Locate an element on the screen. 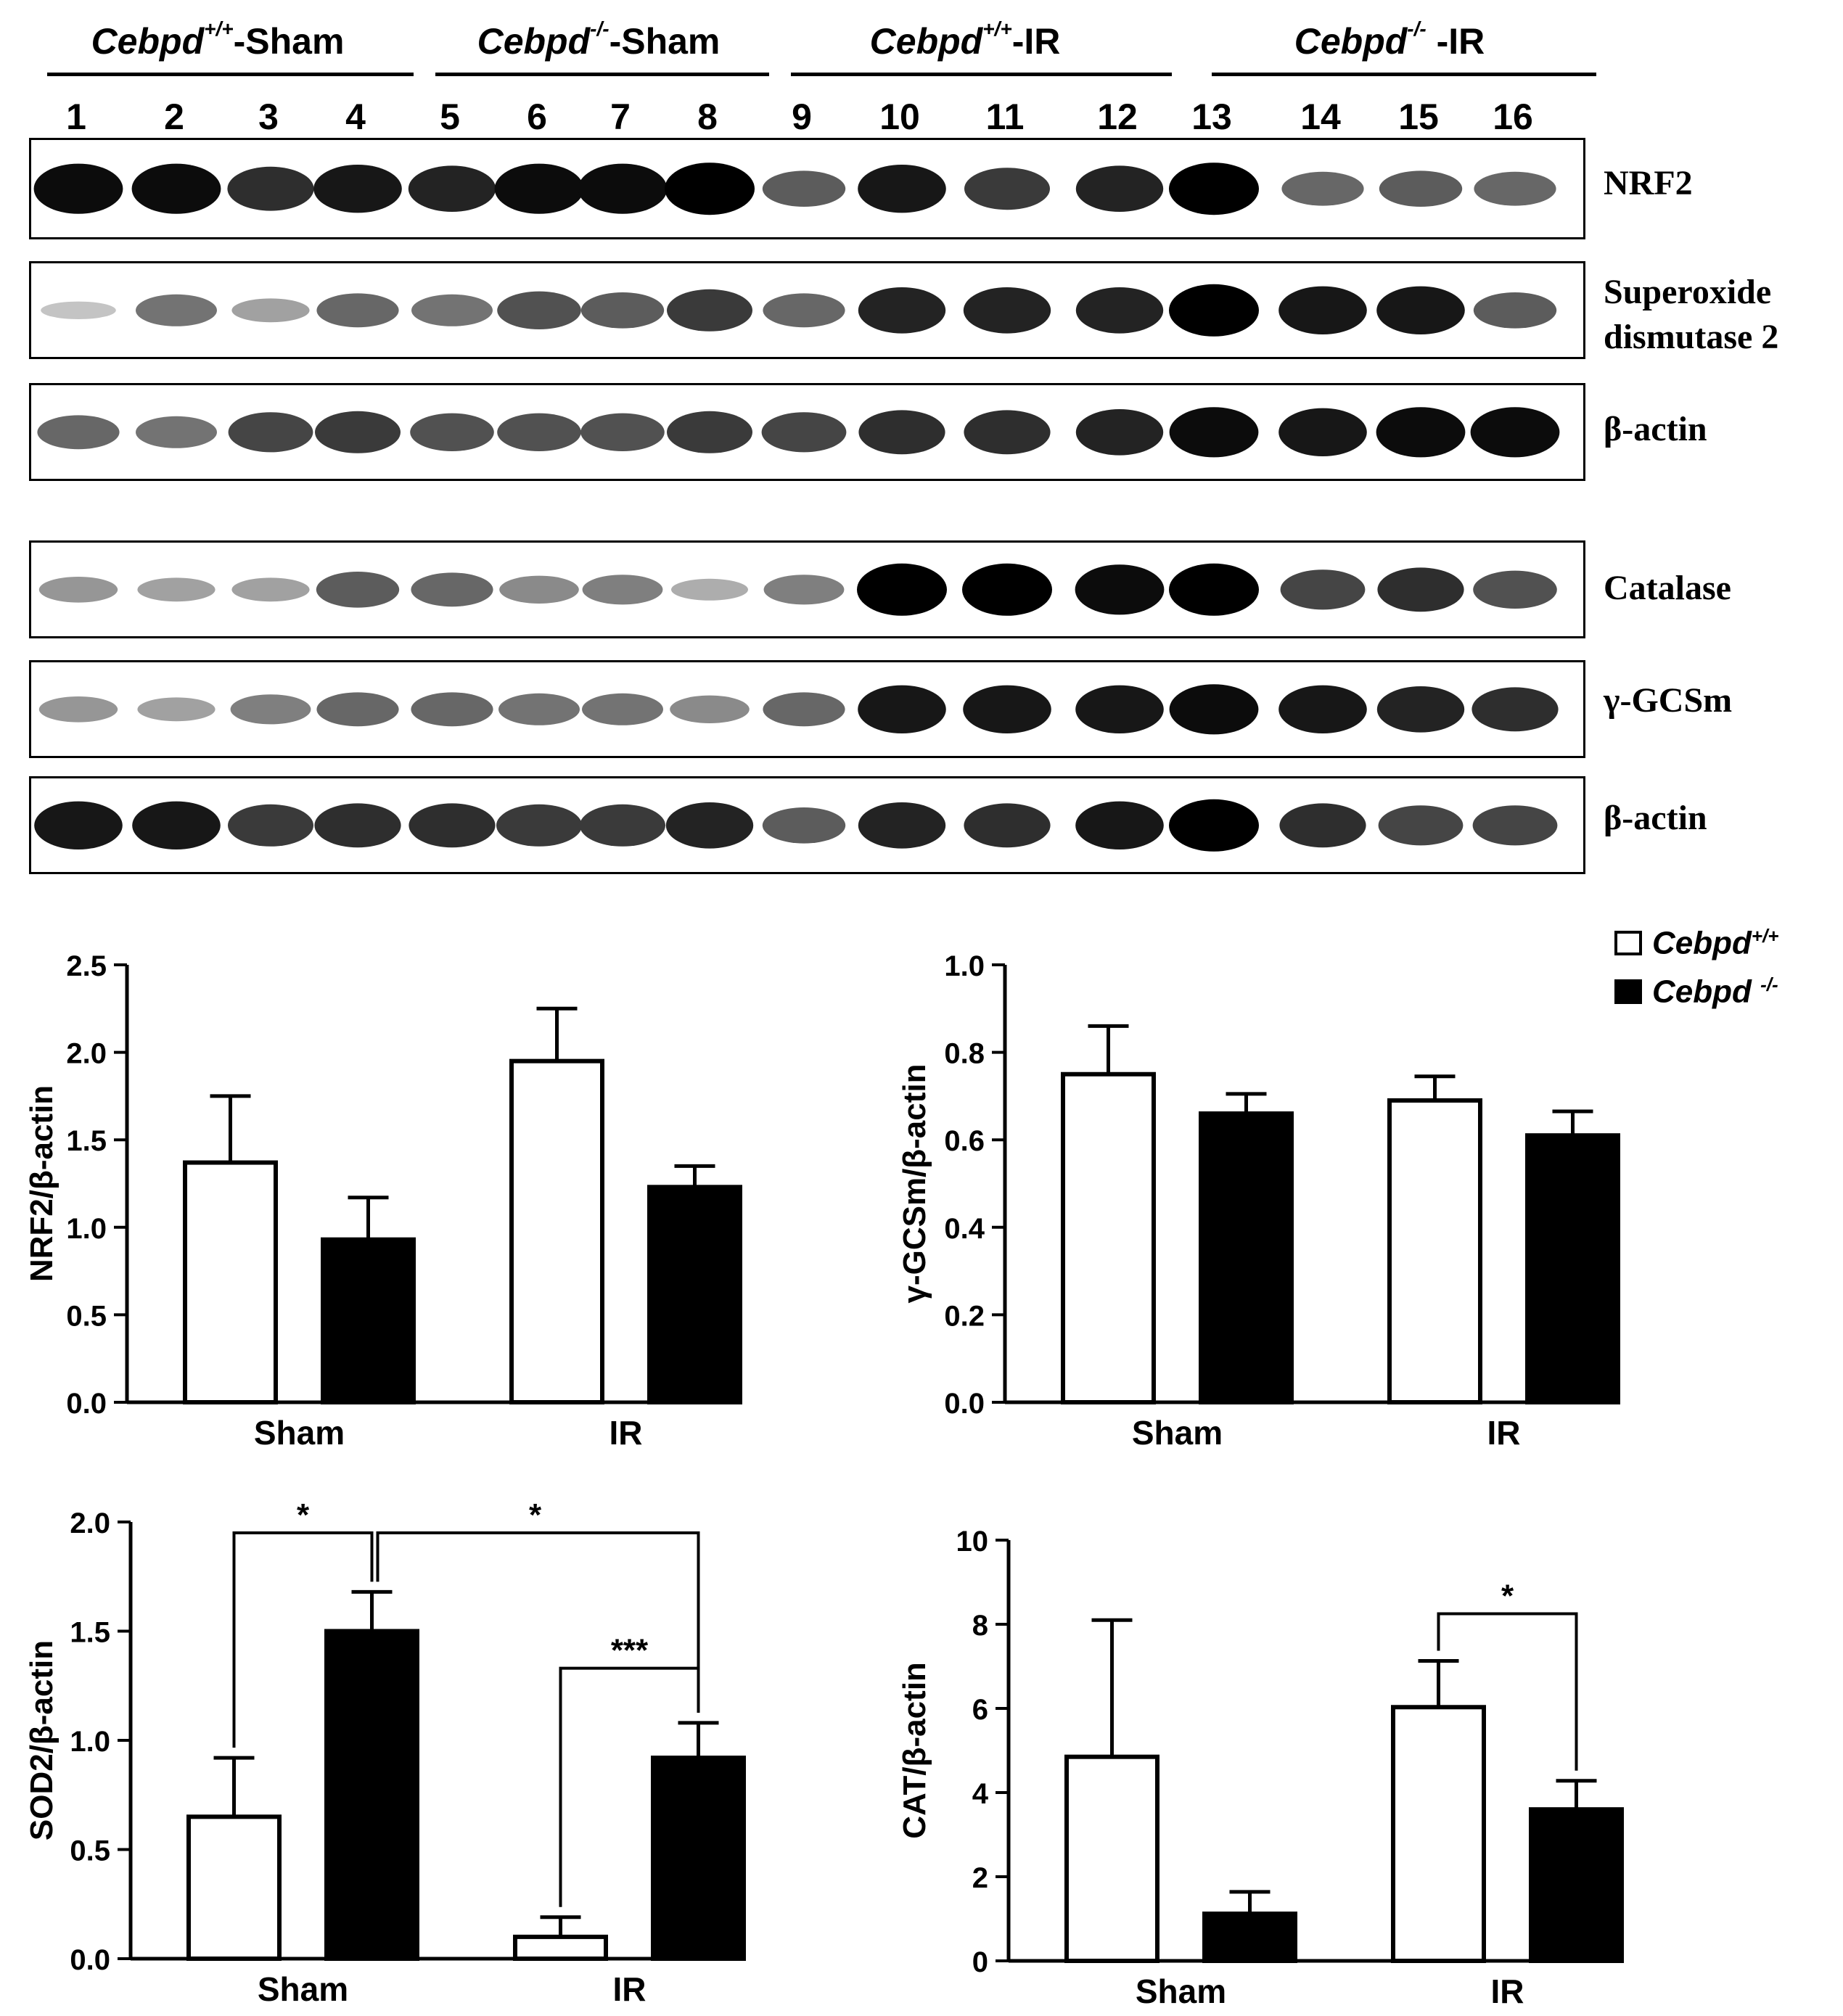 This screenshot has height=2016, width=1843. blot-protein-label-line: γ-GCSm is located at coordinates (1669, 700).